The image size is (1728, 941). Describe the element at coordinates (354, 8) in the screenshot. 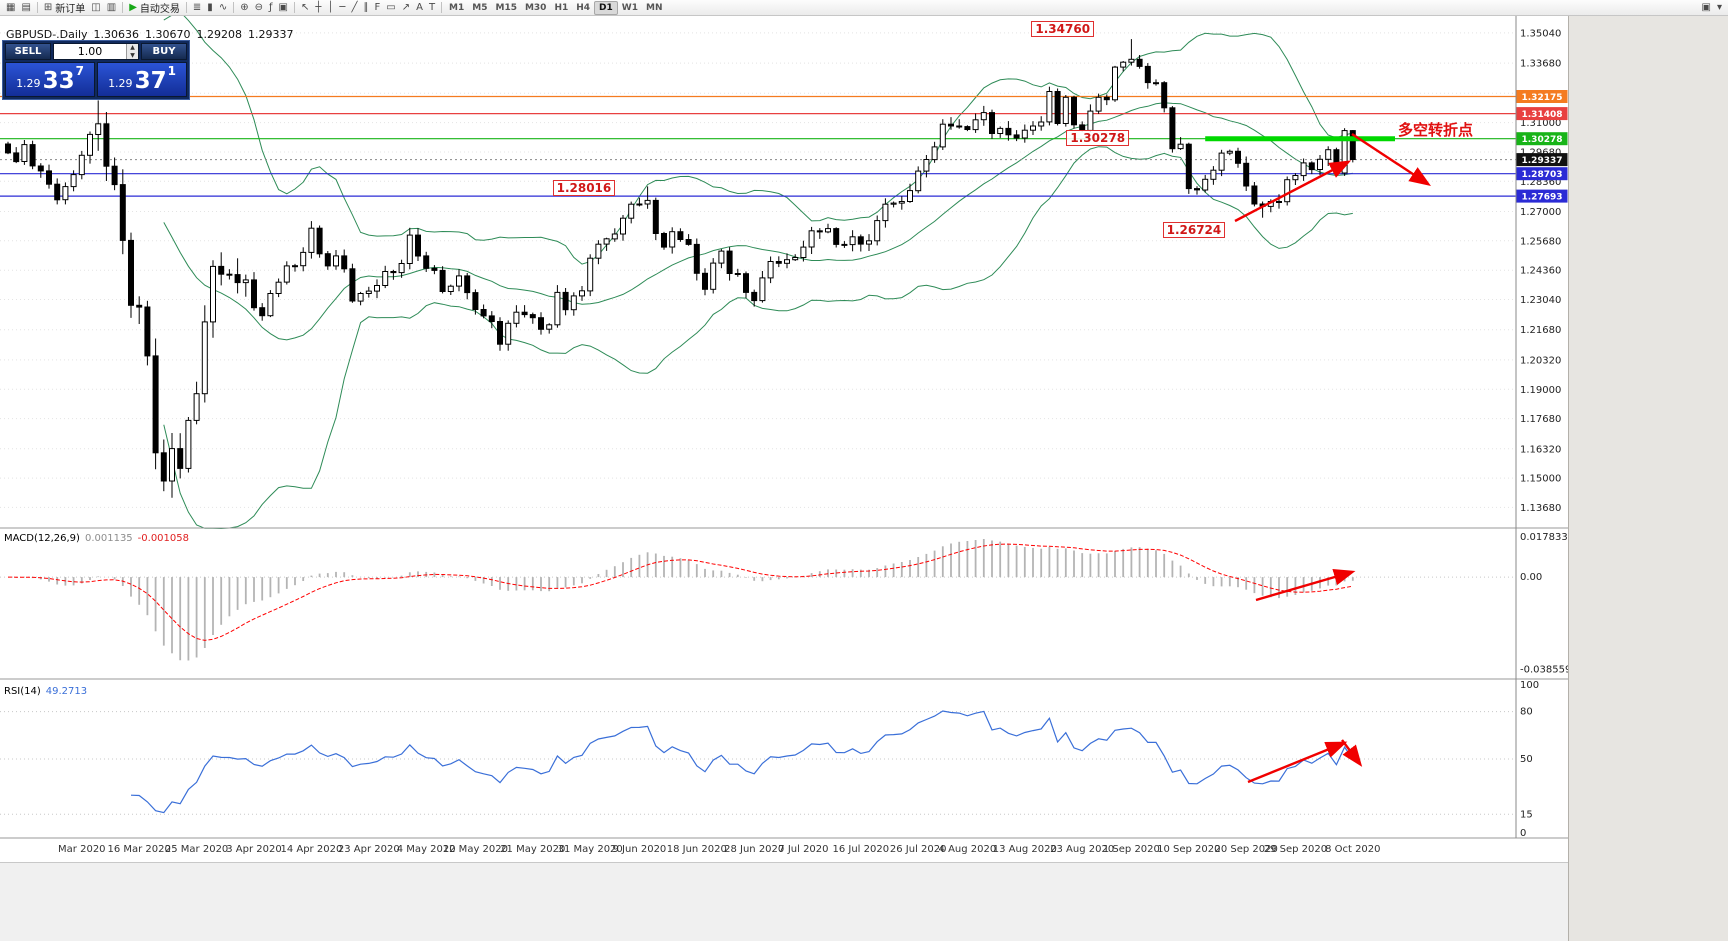

I see `trendline-icon: ╱` at that location.